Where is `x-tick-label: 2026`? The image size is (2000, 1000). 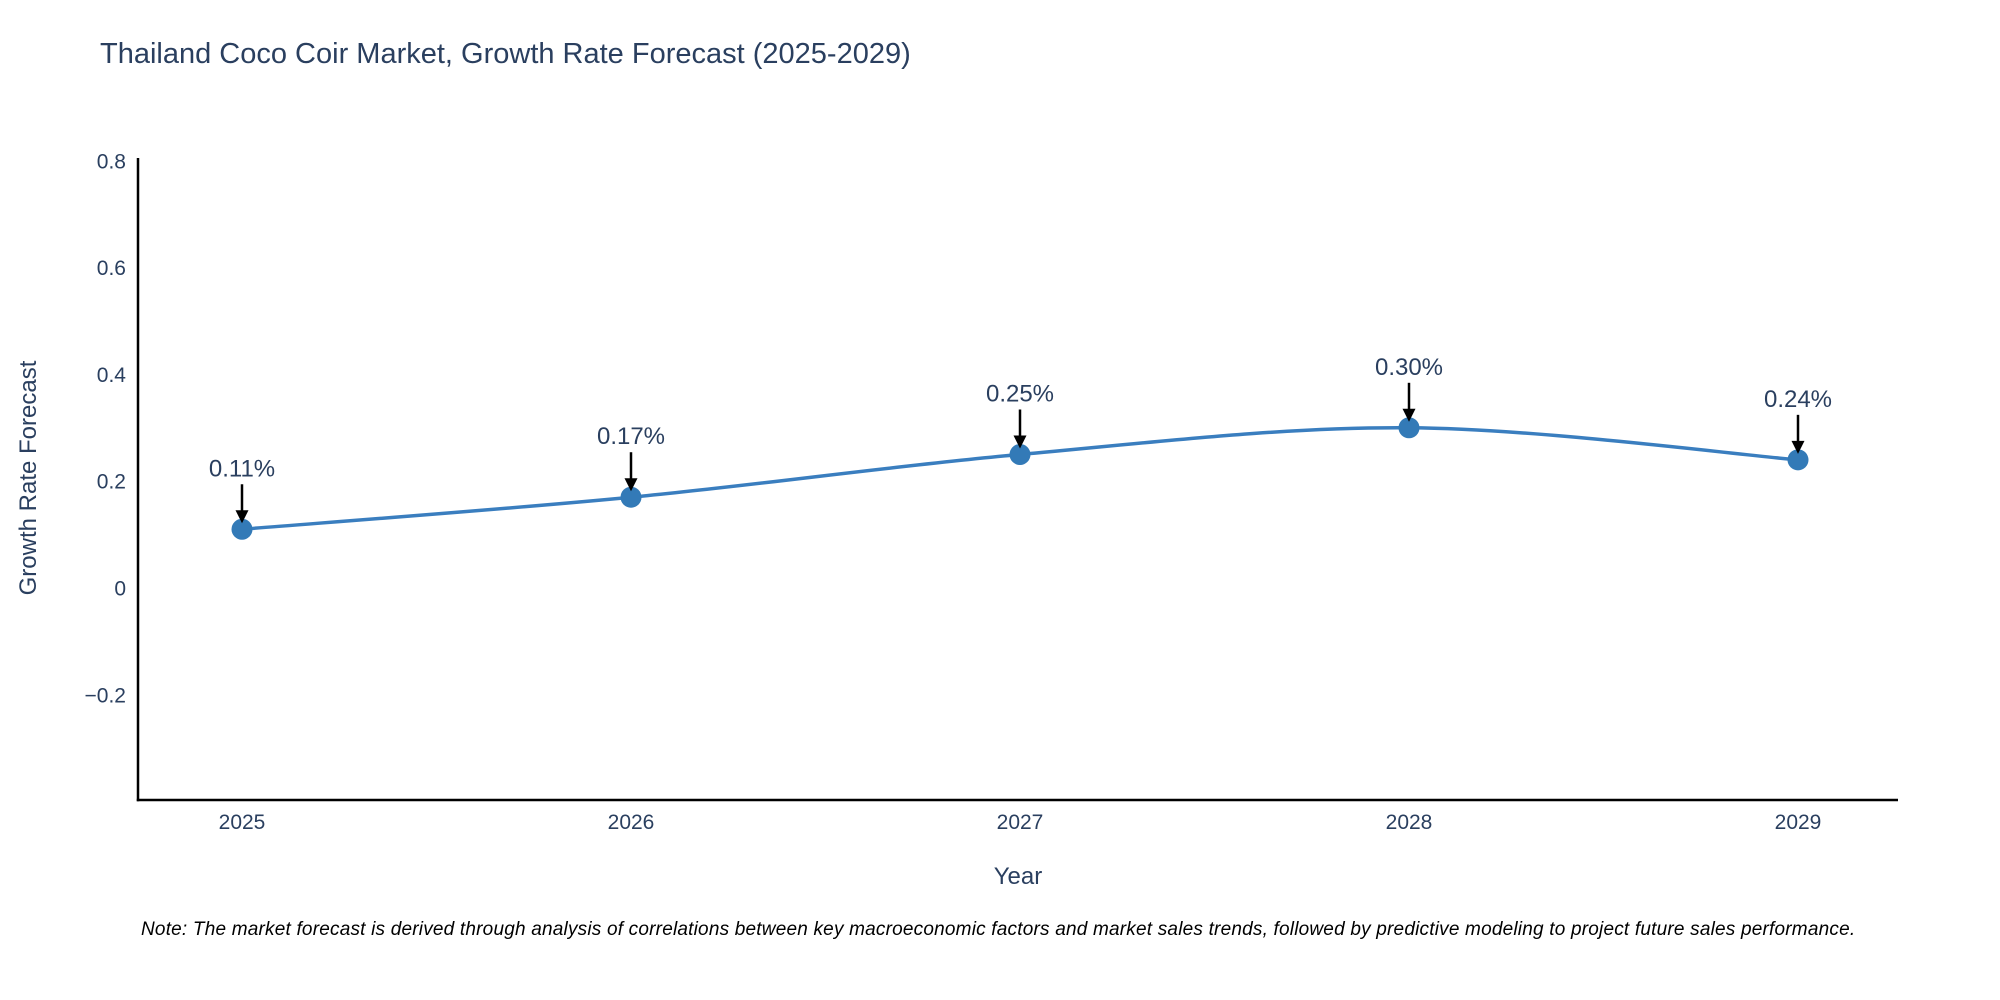 x-tick-label: 2026 is located at coordinates (631, 822).